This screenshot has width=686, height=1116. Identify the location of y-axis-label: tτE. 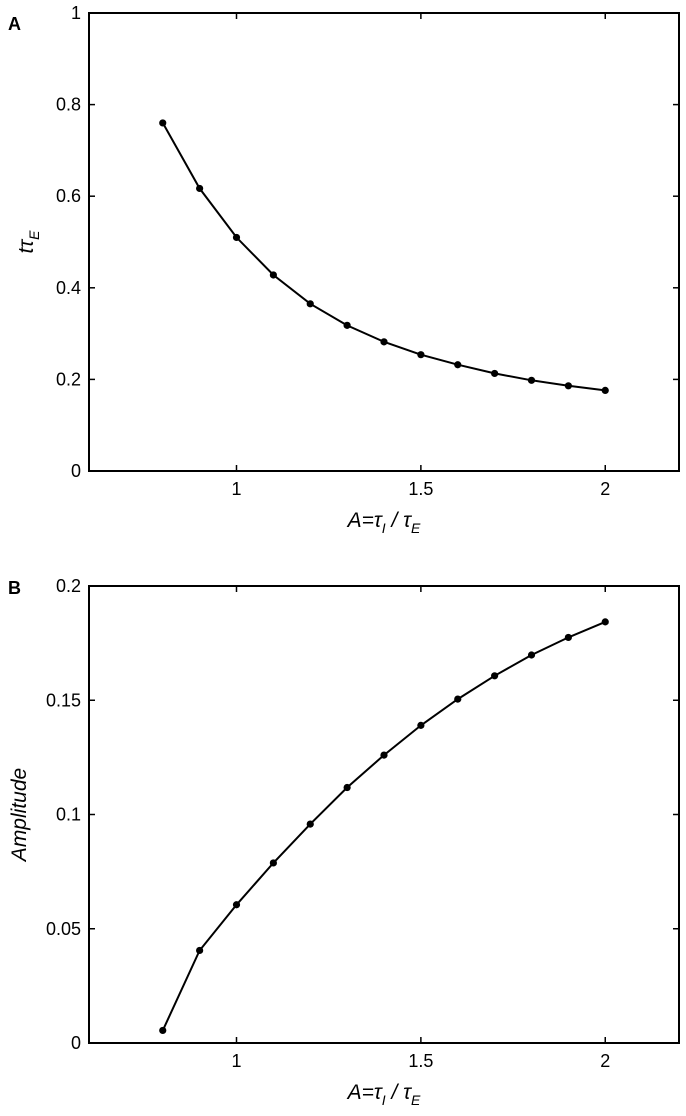
(28, 242).